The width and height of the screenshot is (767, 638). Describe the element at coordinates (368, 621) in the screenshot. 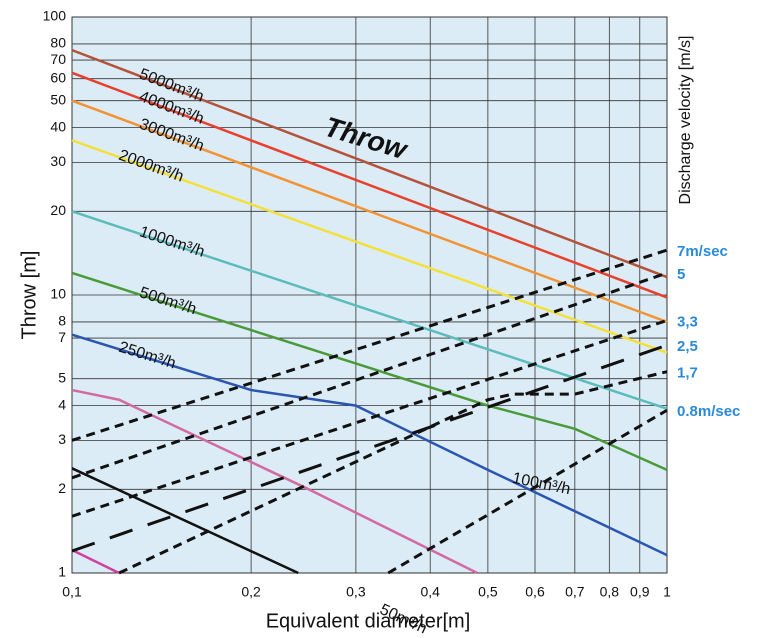

I see `x-axis-label: Equivalent diameter[m]` at that location.